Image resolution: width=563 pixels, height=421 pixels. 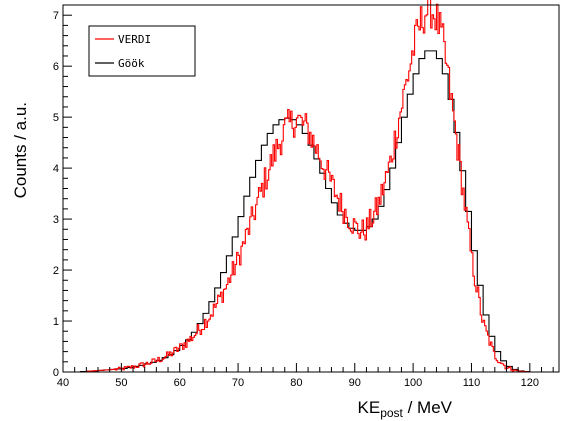 What do you see at coordinates (56, 67) in the screenshot?
I see `y-tick-label: 6` at bounding box center [56, 67].